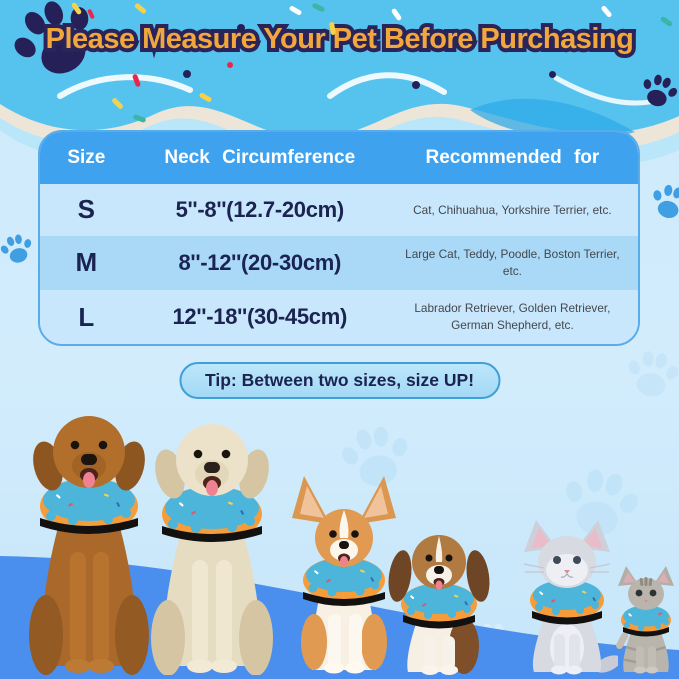 This screenshot has height=679, width=679. I want to click on recommended-for-value: Cat, Chihuahua, Yorkshire Terrier, etc., so click(512, 209).